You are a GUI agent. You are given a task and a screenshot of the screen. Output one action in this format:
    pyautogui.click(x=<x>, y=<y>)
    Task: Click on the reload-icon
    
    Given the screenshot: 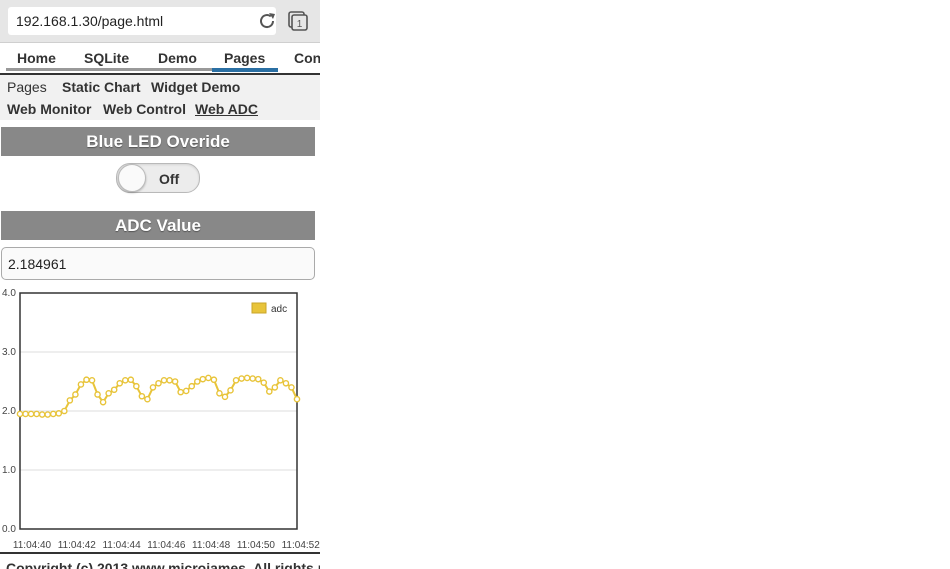 What is the action you would take?
    pyautogui.click(x=267, y=21)
    